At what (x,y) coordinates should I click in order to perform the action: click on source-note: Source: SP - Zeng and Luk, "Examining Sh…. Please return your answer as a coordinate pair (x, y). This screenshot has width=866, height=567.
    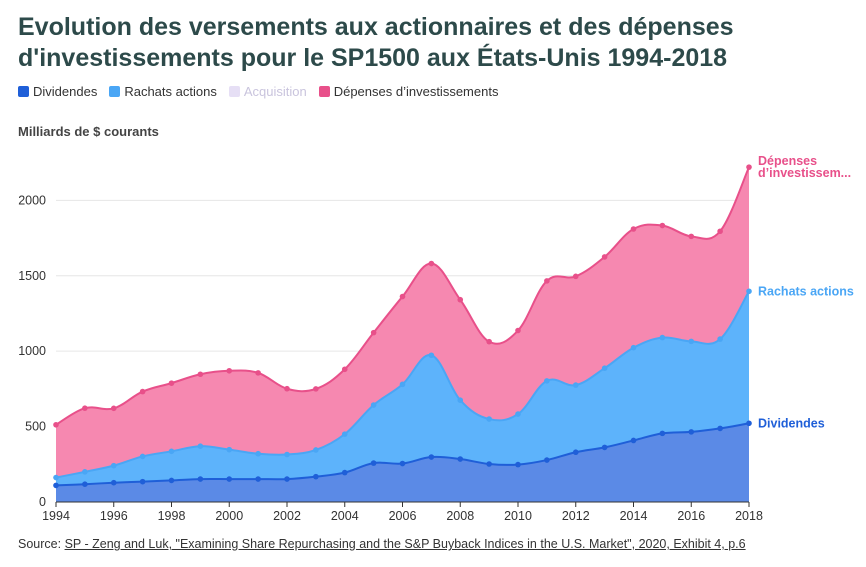
    Looking at the image, I should click on (382, 544).